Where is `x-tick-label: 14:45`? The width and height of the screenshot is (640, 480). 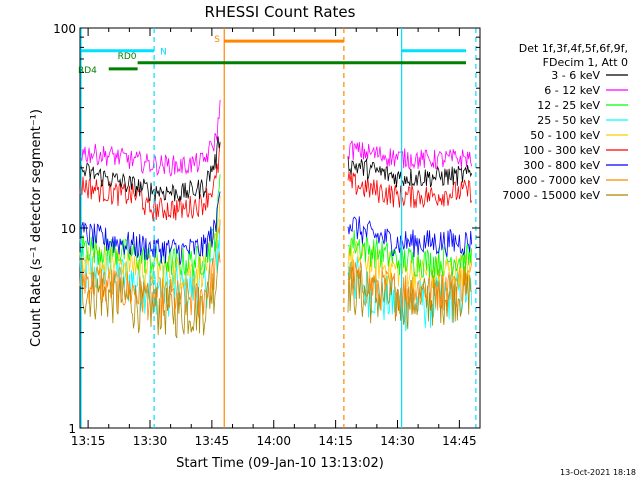 x-tick-label: 14:45 is located at coordinates (459, 441).